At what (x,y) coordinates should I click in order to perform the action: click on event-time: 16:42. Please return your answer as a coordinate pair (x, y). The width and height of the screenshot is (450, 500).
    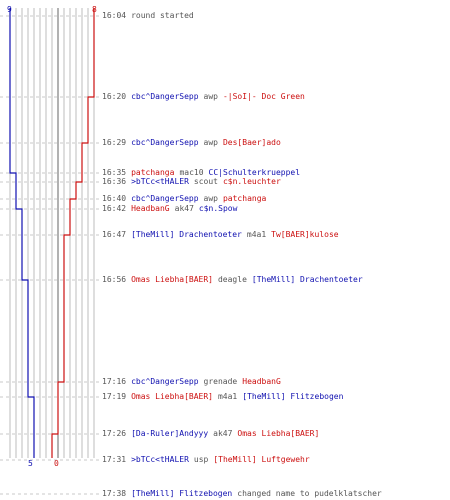
    Looking at the image, I should click on (114, 208).